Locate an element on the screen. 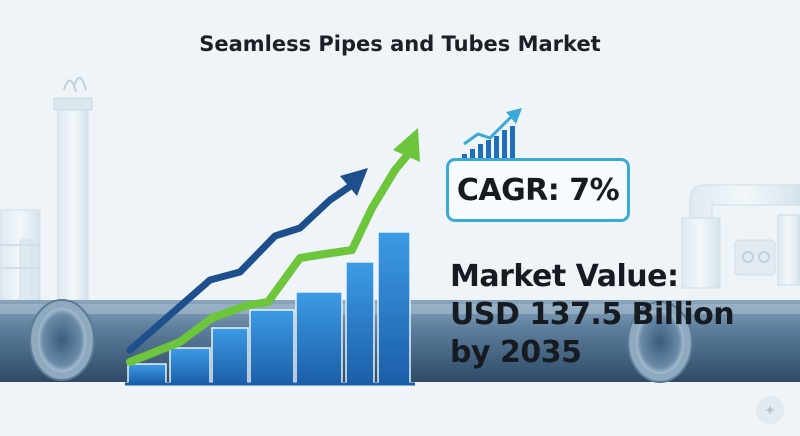 Image resolution: width=800 pixels, height=436 pixels. cagr-badge: CAGR: 7% is located at coordinates (538, 190).